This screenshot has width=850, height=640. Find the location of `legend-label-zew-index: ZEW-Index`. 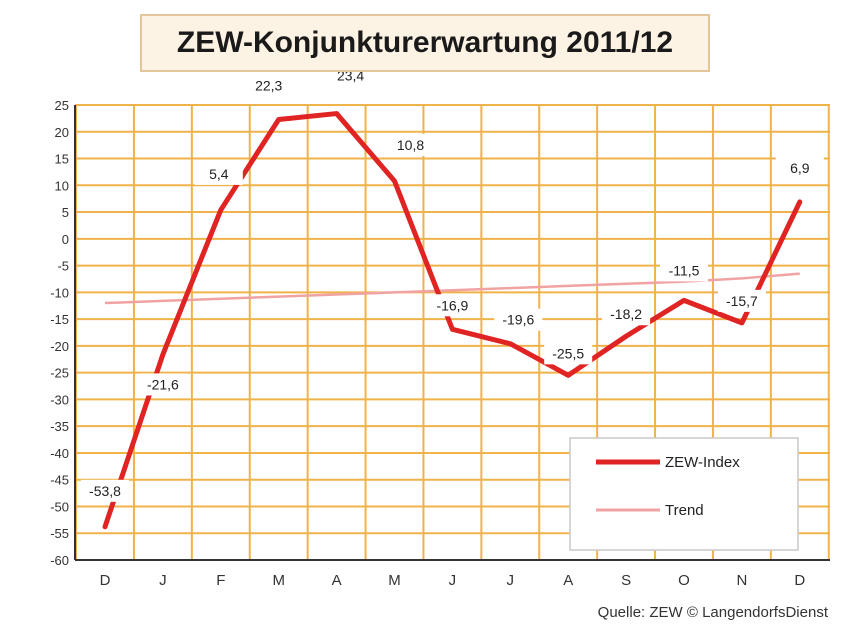

legend-label-zew-index: ZEW-Index is located at coordinates (702, 462).